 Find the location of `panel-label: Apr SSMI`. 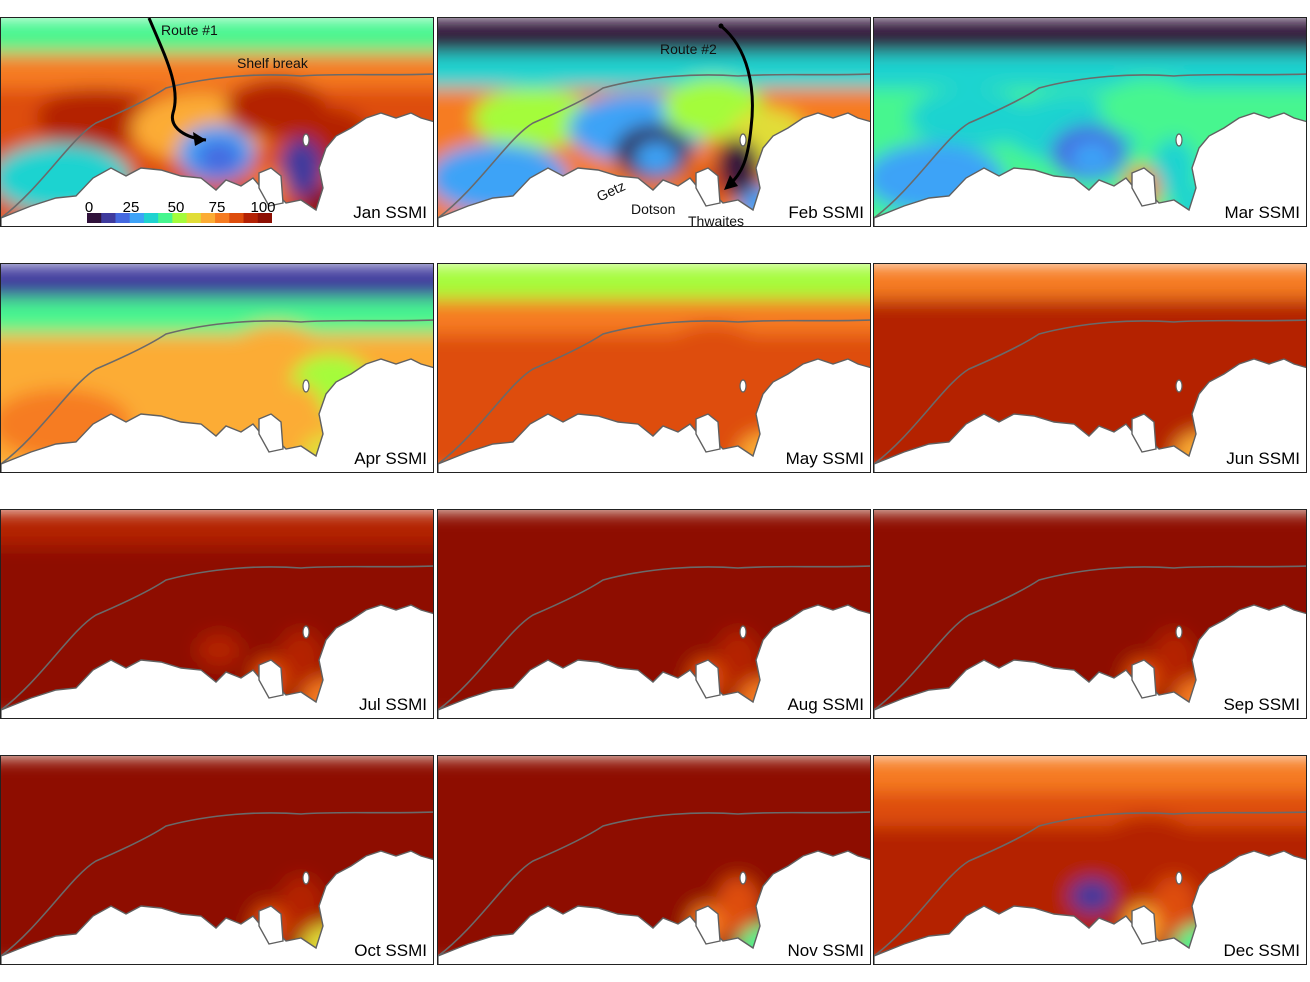

panel-label: Apr SSMI is located at coordinates (390, 458).